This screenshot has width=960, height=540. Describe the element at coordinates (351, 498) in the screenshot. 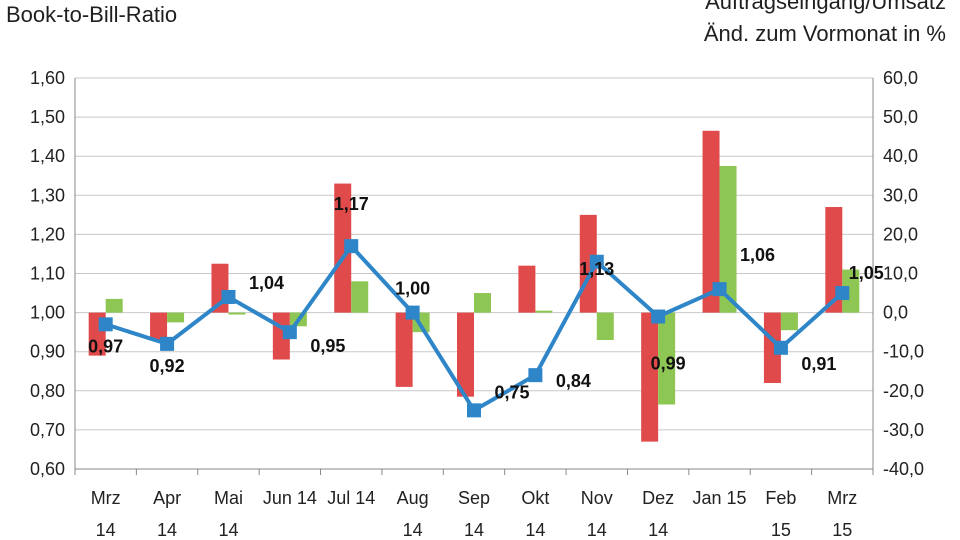

I see `x-category-label: Jul 14` at that location.